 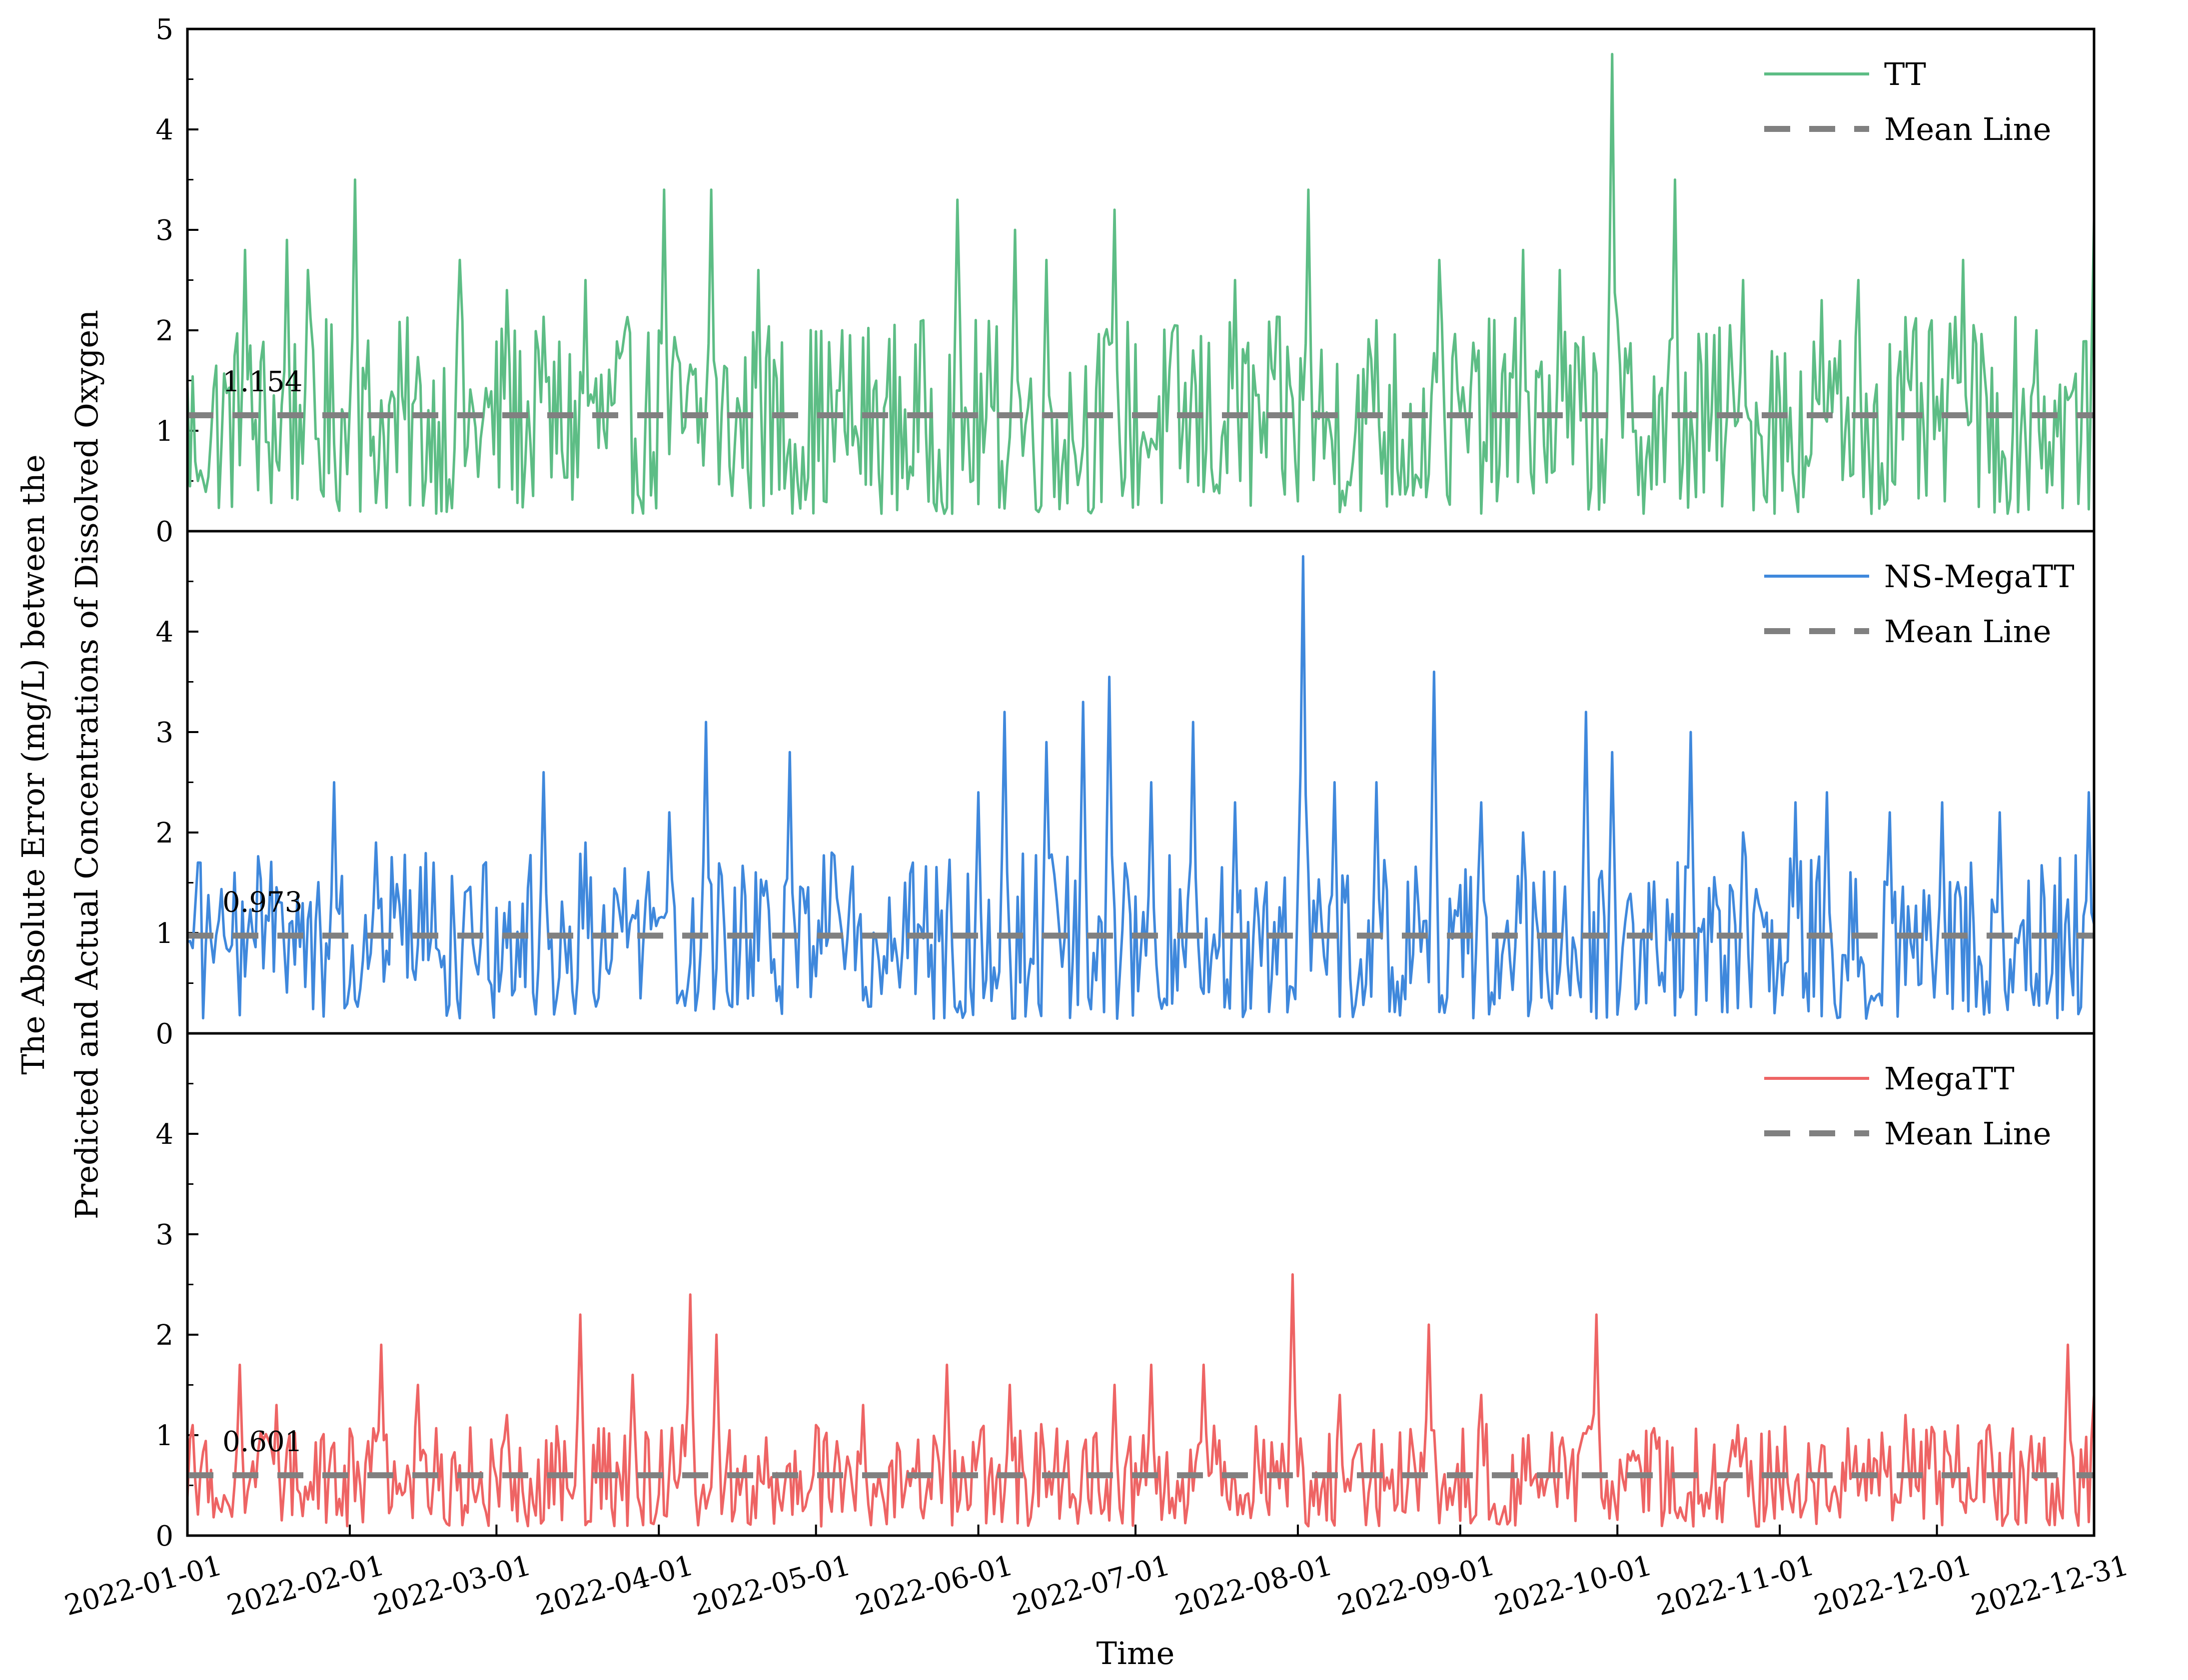 What do you see at coordinates (164, 29) in the screenshot?
I see `y-tick-label: 5` at bounding box center [164, 29].